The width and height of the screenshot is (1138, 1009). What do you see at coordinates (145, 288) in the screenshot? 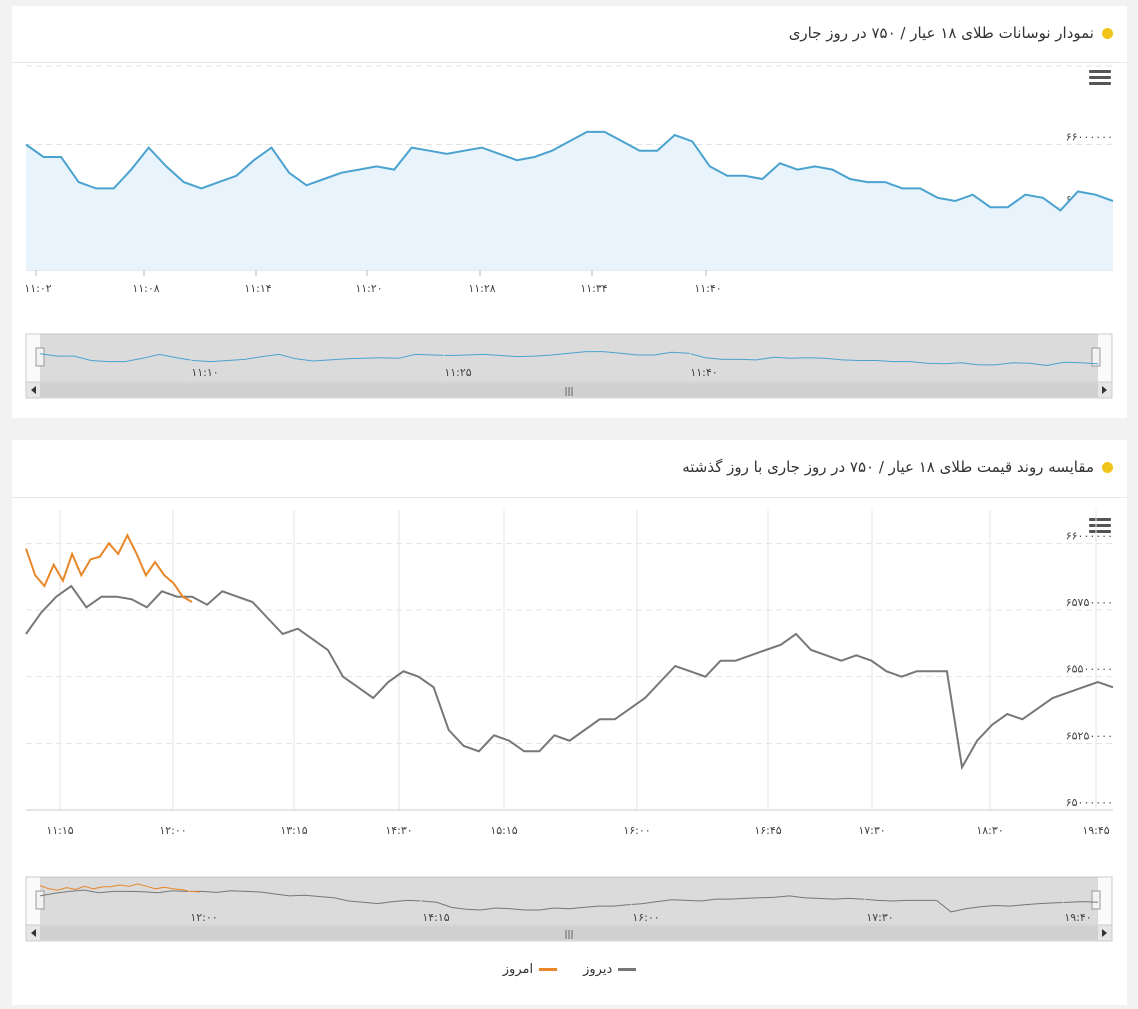
I see `x-tick-label: ۱۱:۰۸` at bounding box center [145, 288].